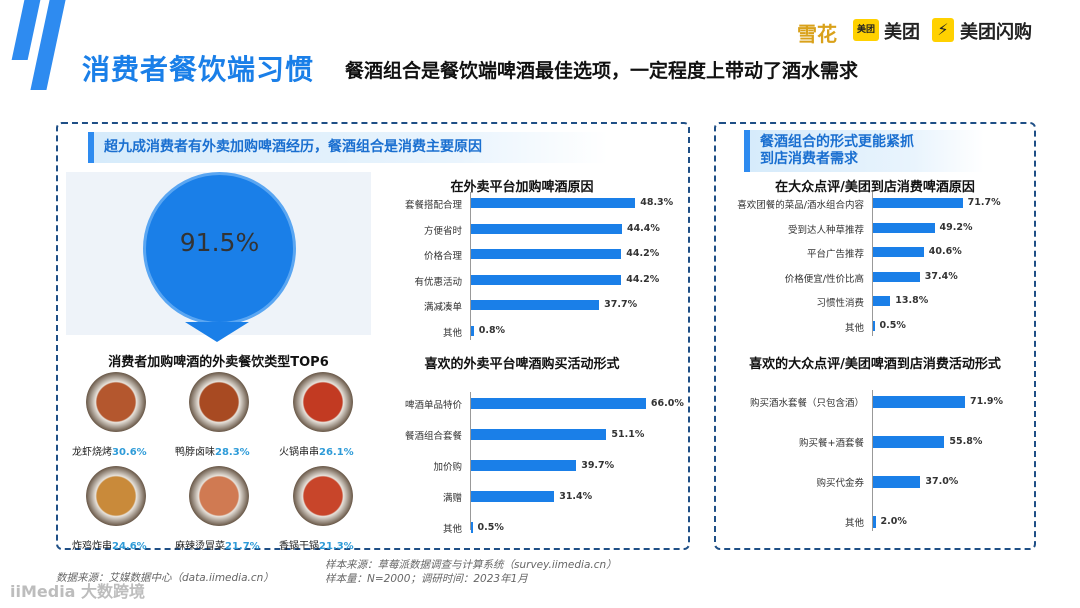 This screenshot has height=608, width=1080. I want to click on bar-category-label: 价格便宜/性价比高, so click(824, 279).